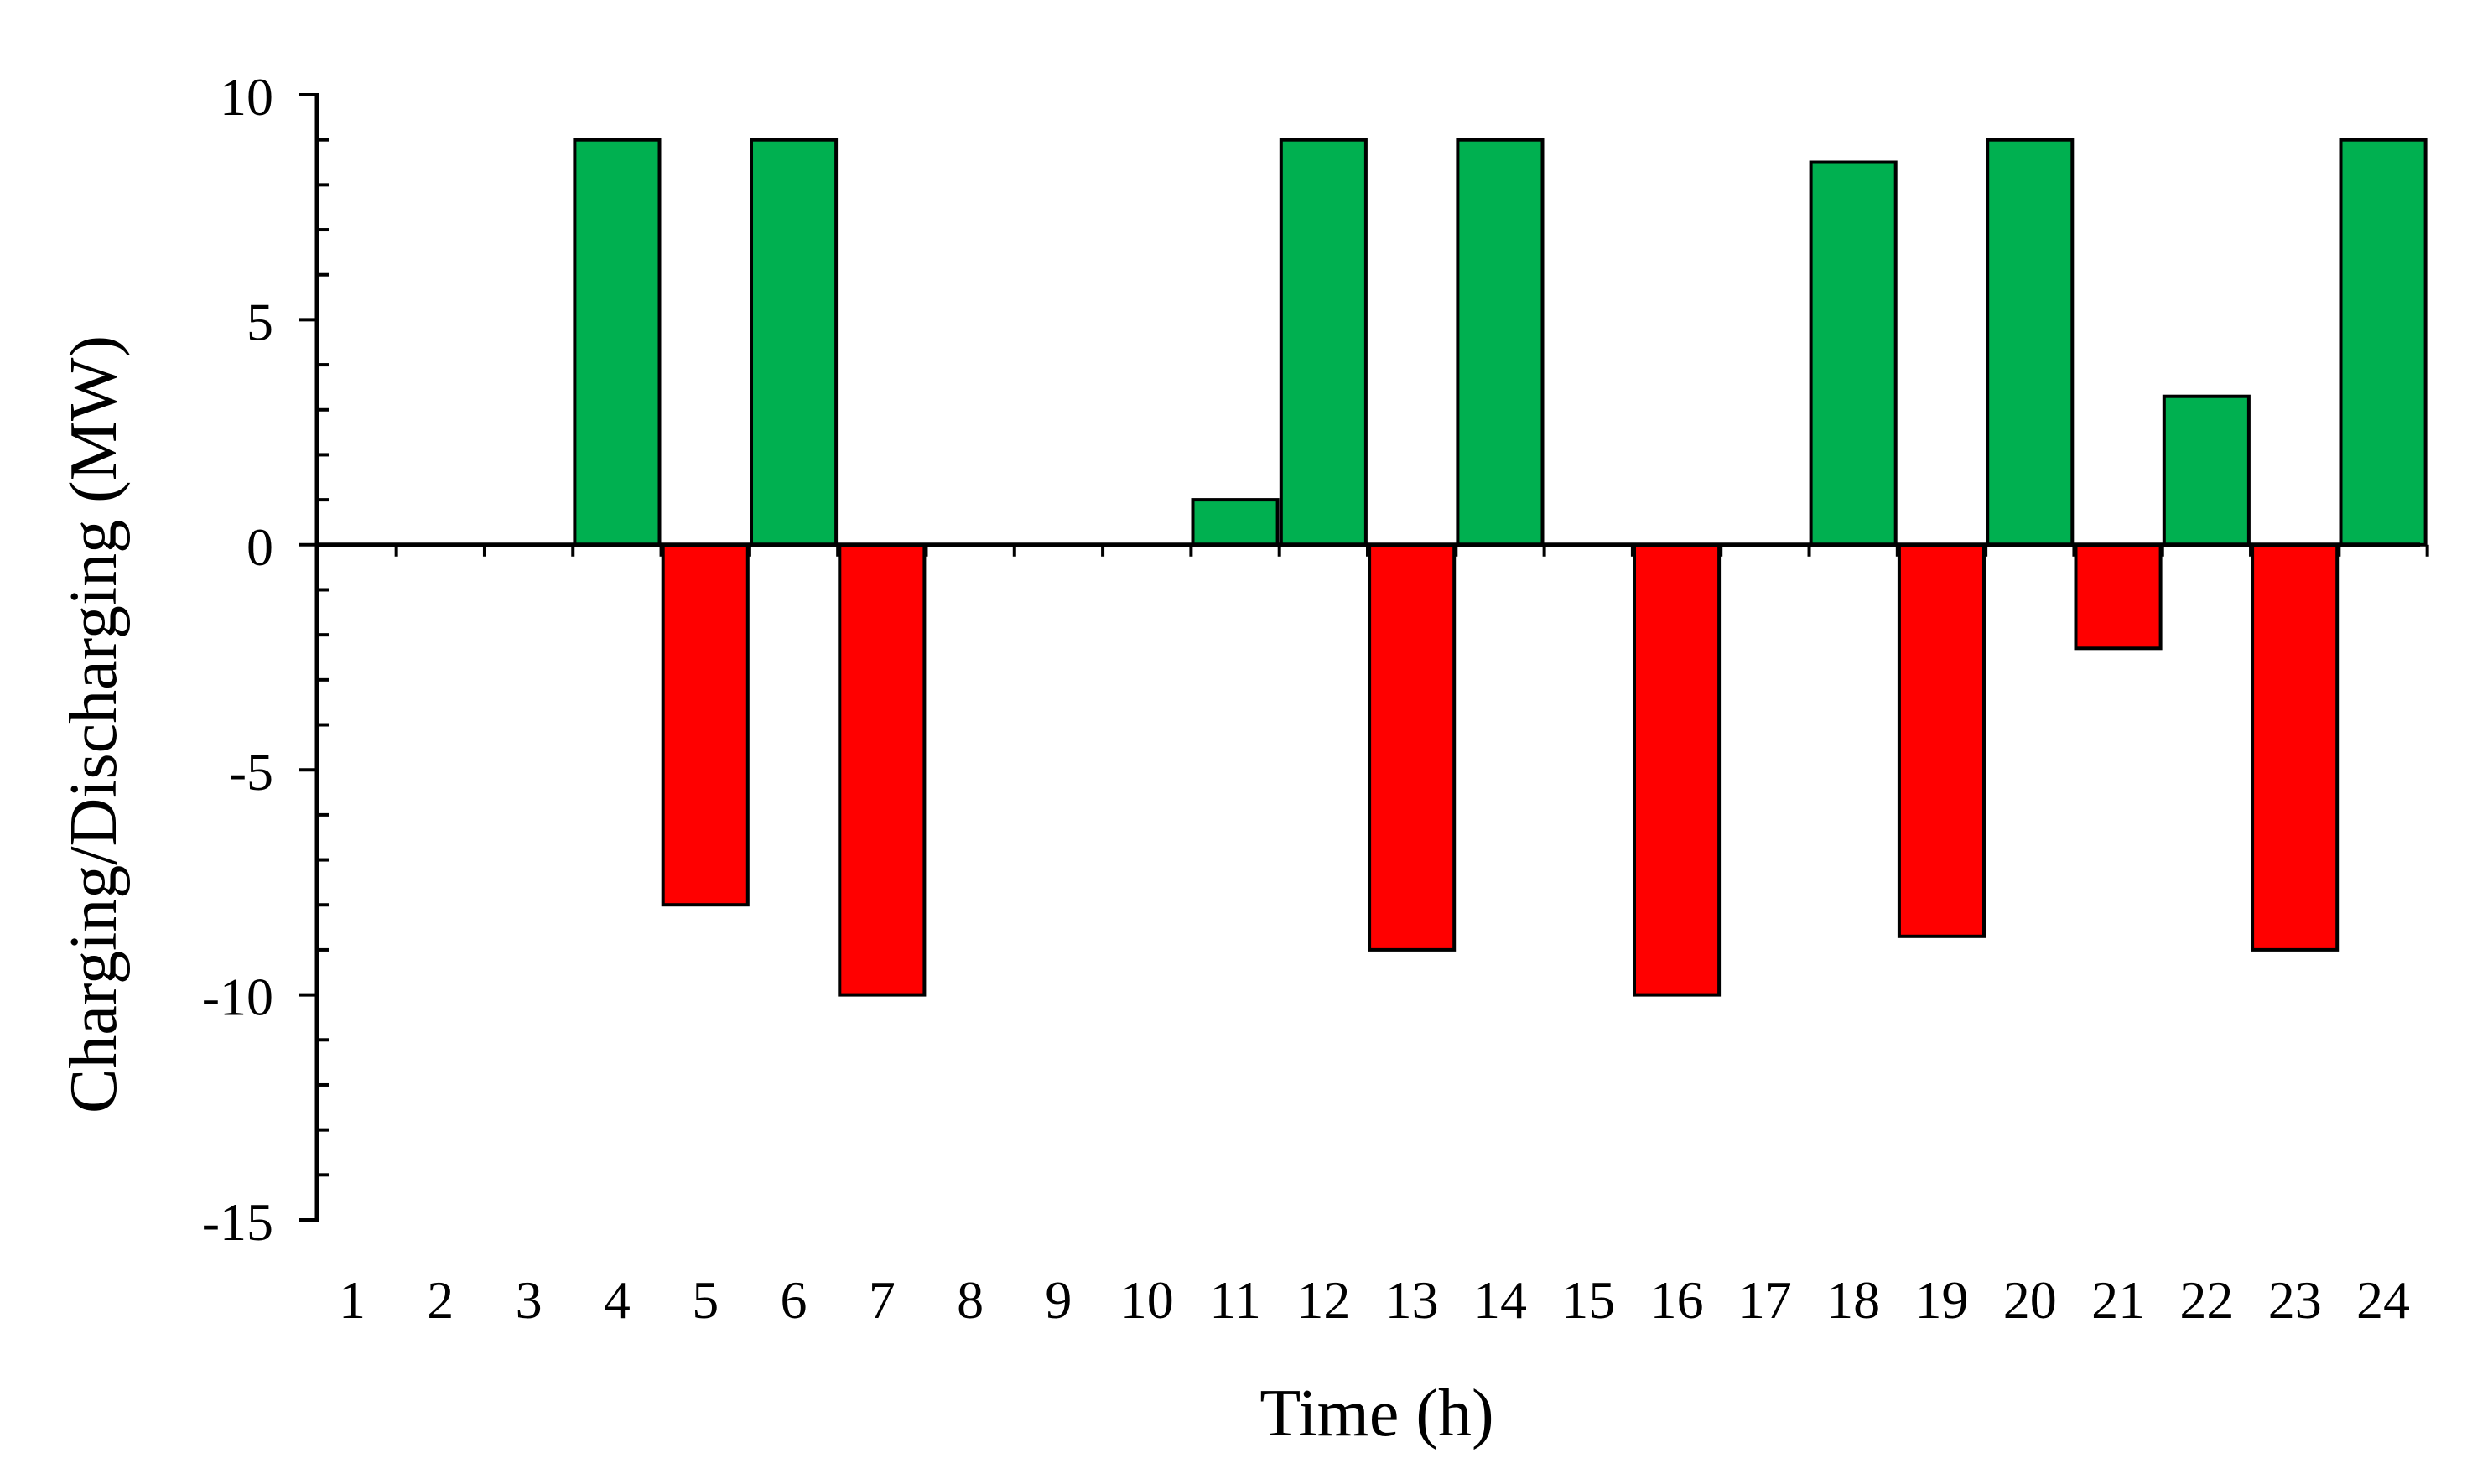 The height and width of the screenshot is (1484, 2472). I want to click on x-tick-label: 14, so click(1500, 1300).